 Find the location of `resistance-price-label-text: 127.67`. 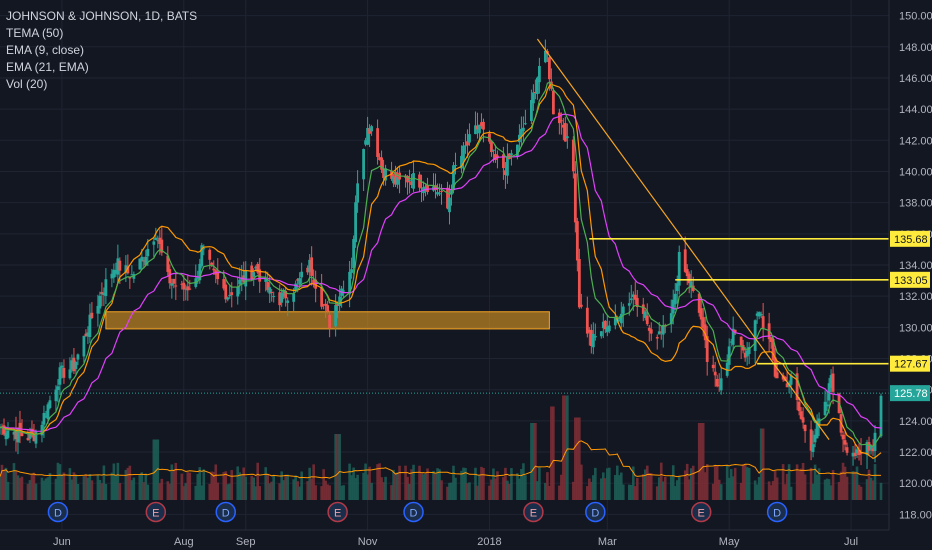

resistance-price-label-text: 127.67 is located at coordinates (911, 365).